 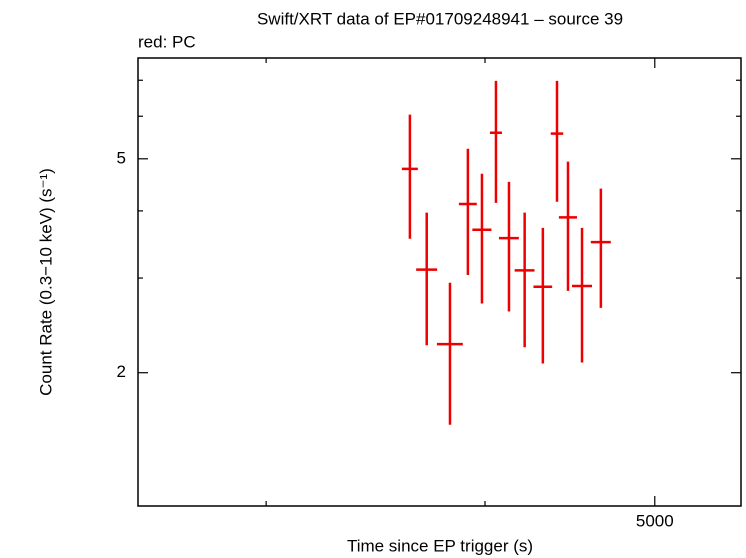 What do you see at coordinates (121, 157) in the screenshot?
I see `y-tick-label: 5` at bounding box center [121, 157].